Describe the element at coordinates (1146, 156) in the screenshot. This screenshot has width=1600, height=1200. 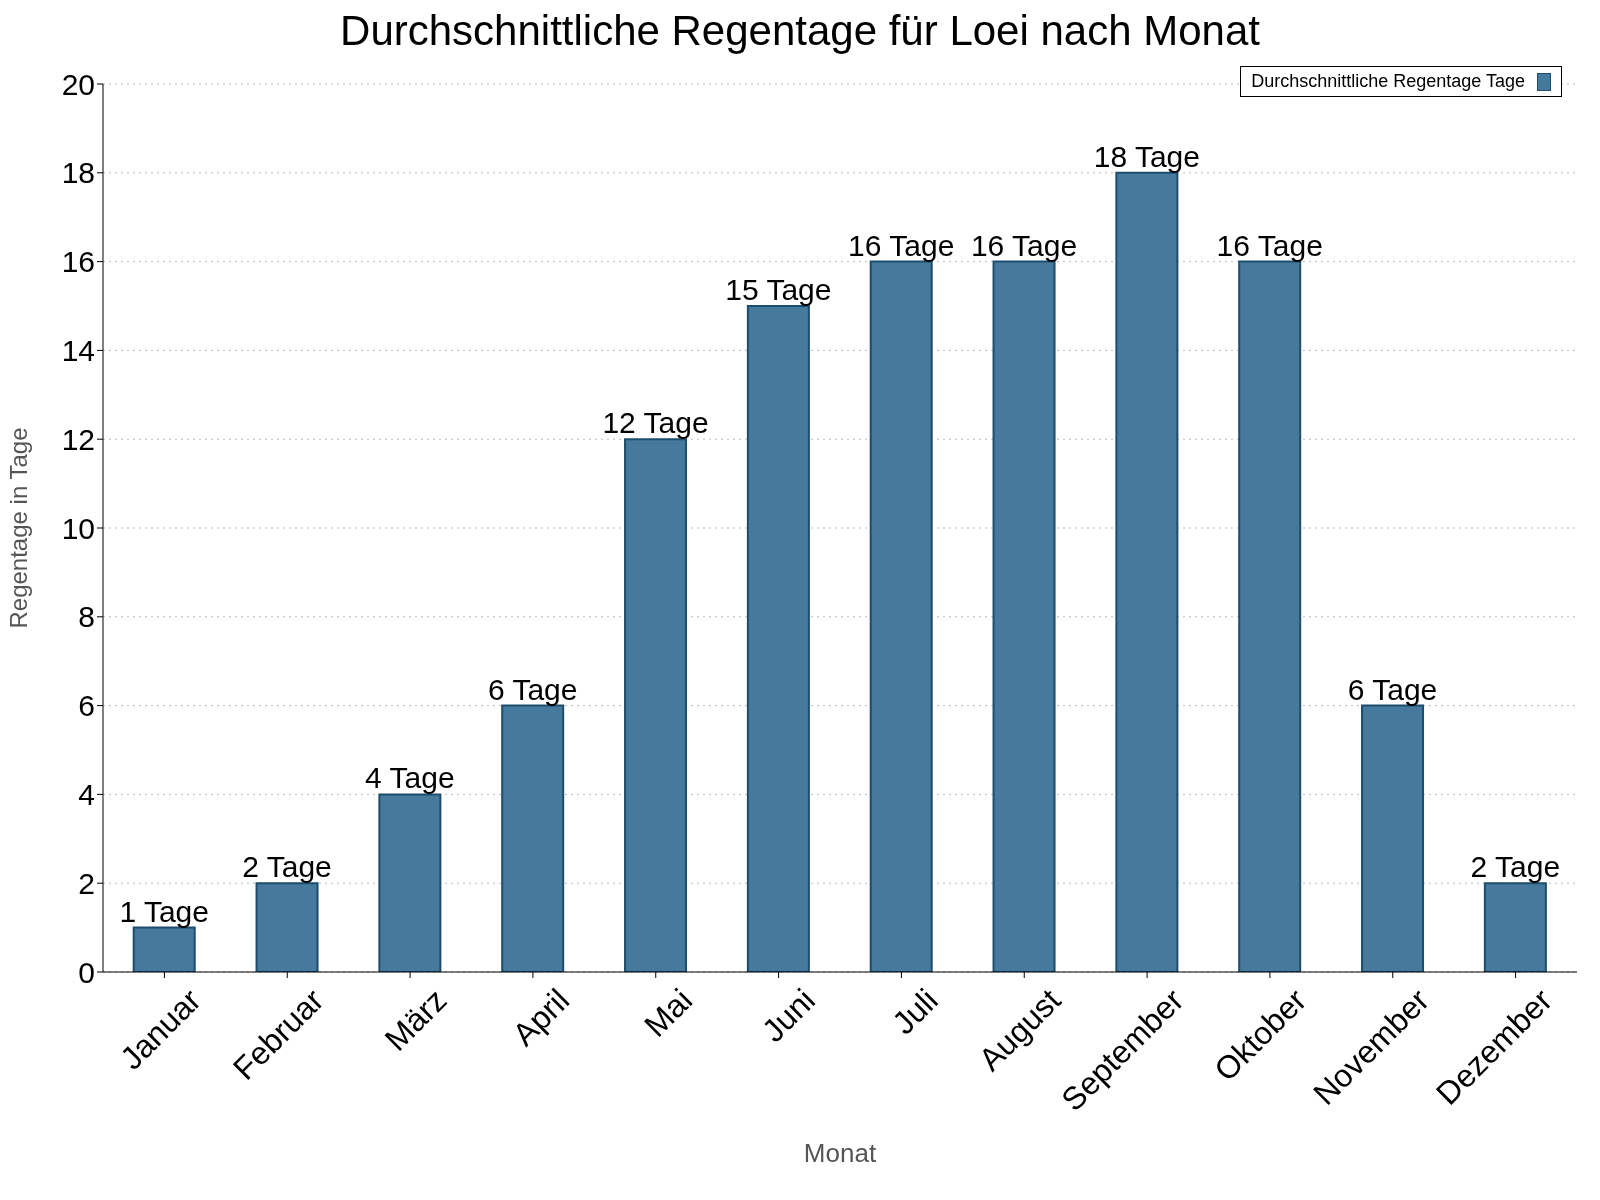
I see `data-label: 18 Tage` at that location.